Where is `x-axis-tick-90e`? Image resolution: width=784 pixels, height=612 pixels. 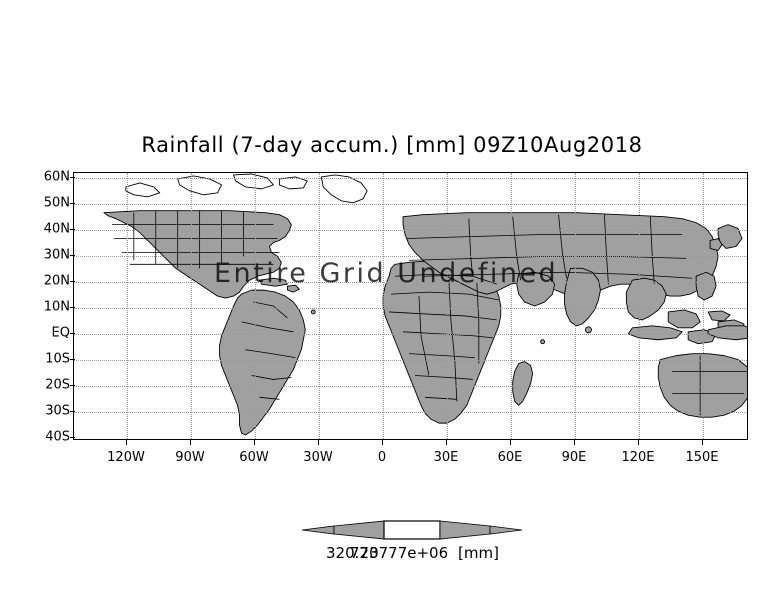
x-axis-tick-90e is located at coordinates (574, 442).